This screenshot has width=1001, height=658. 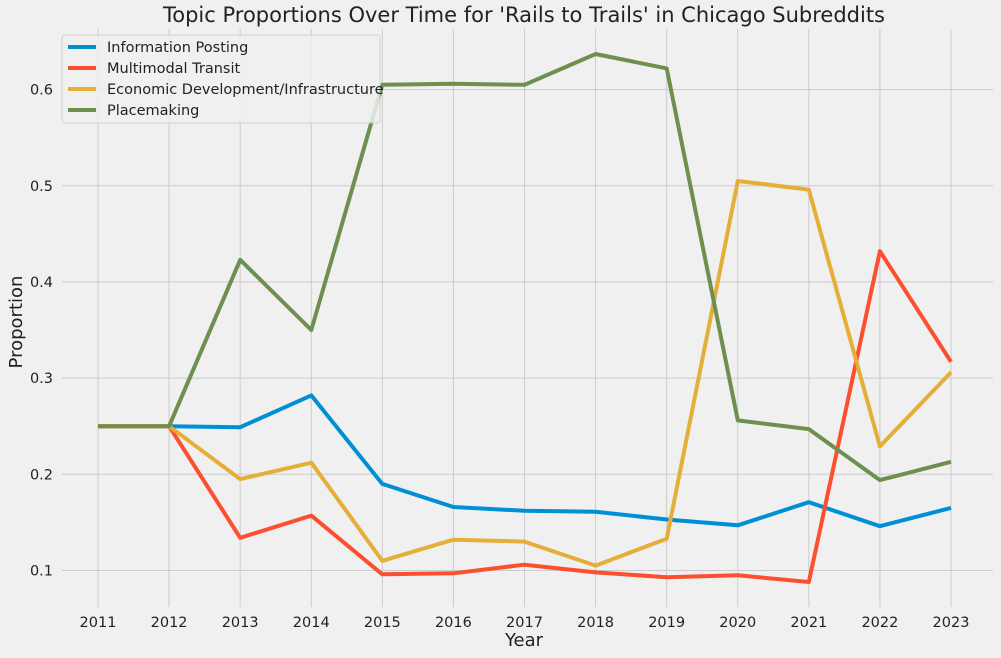 I want to click on x-tick-label: 2017, so click(x=524, y=623).